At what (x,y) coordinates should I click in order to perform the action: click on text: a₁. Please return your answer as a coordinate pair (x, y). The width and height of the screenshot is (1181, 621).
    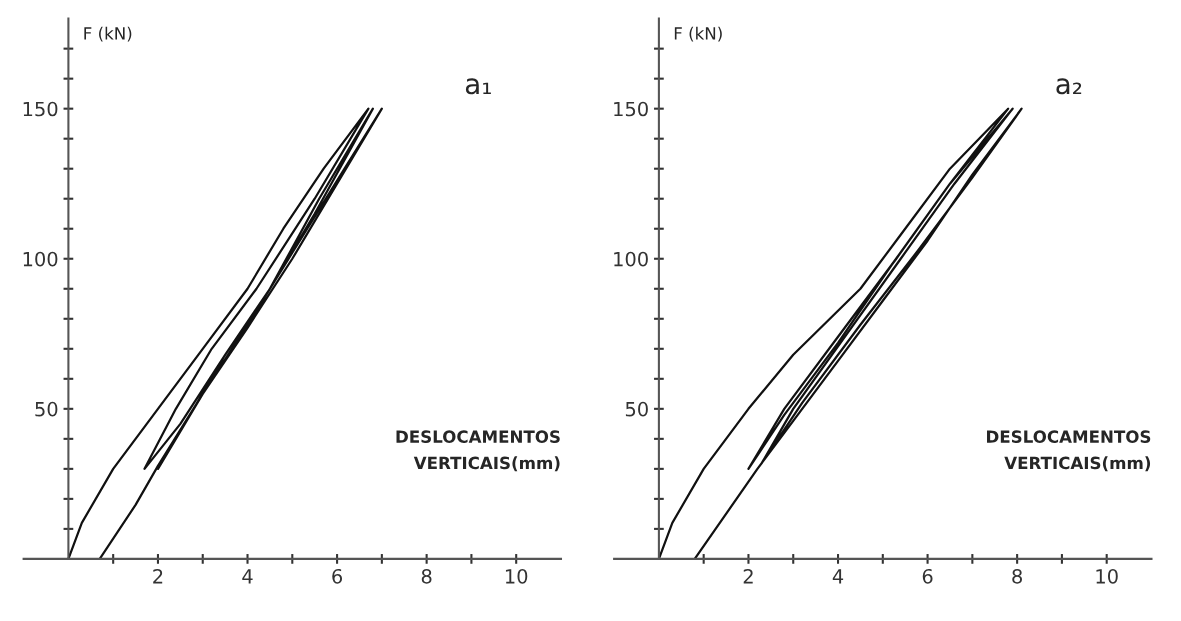
    Looking at the image, I should click on (478, 86).